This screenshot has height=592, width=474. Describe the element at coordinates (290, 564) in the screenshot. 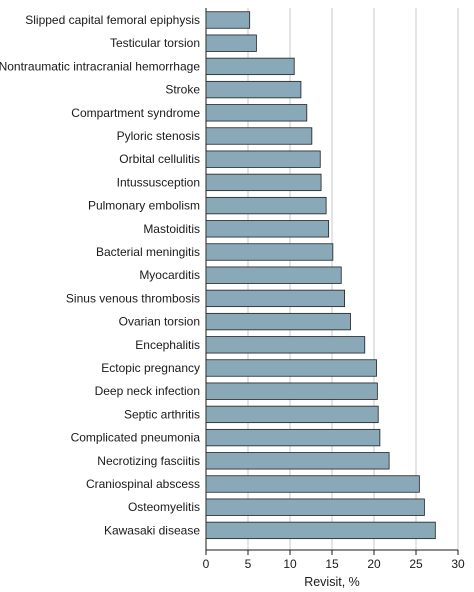

I see `x-tick-label: 10` at that location.